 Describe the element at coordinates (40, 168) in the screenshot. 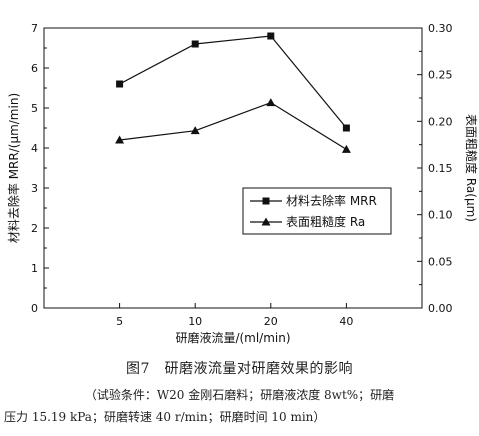

I see `left-axis-ticks: 0 1 2 3 4 5 6 7` at that location.